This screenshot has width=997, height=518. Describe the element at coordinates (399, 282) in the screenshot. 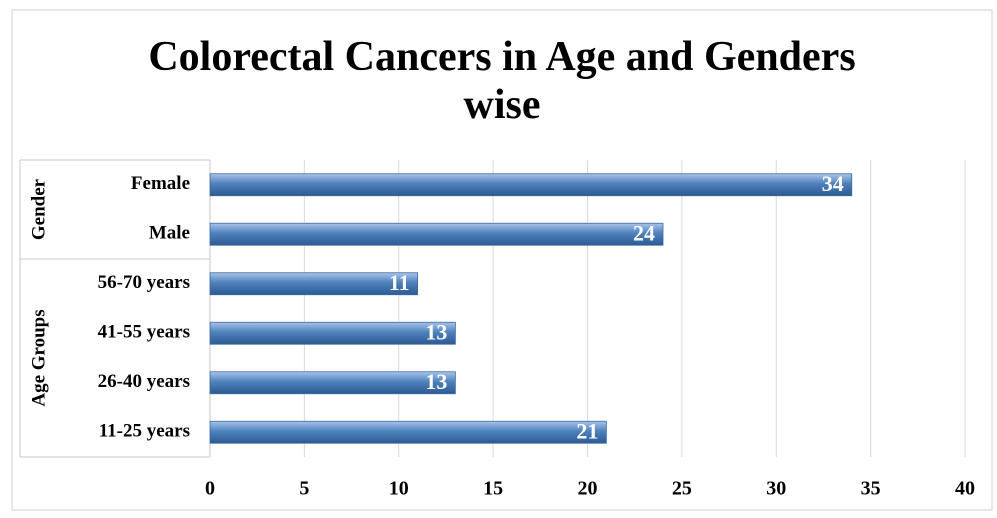

I see `value-label: 11` at that location.